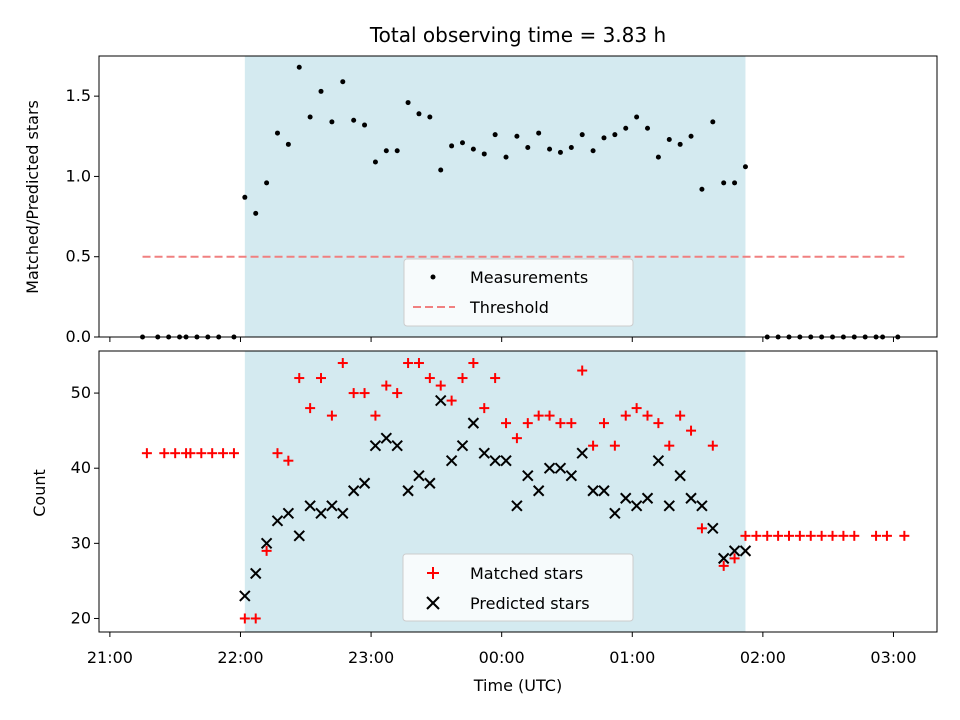  Describe the element at coordinates (517, 35) in the screenshot. I see `chart-title: Total observing time = 3.83 h` at that location.